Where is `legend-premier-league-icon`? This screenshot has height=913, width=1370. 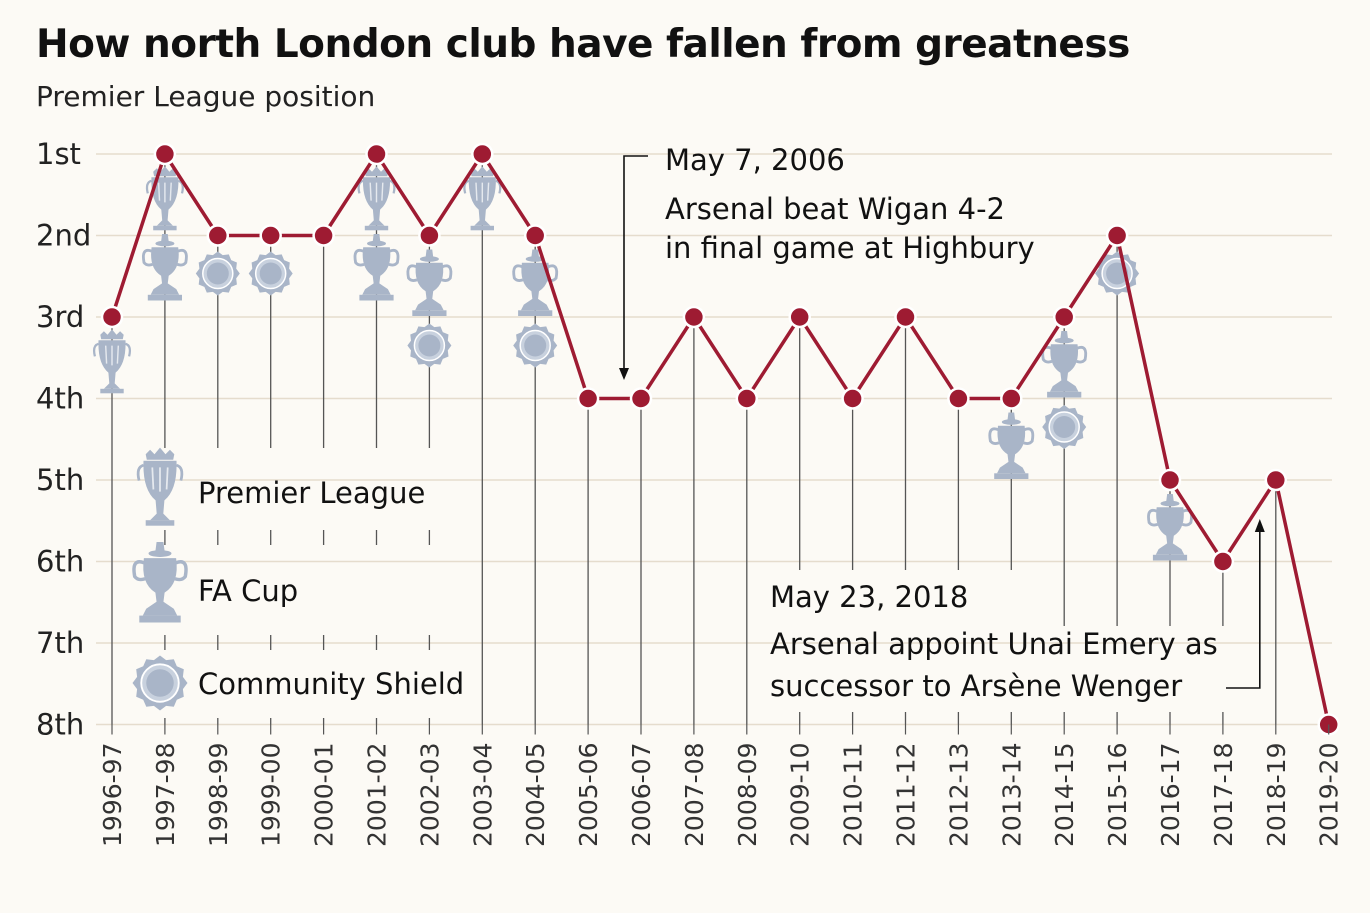
legend-premier-league-icon is located at coordinates (160, 486).